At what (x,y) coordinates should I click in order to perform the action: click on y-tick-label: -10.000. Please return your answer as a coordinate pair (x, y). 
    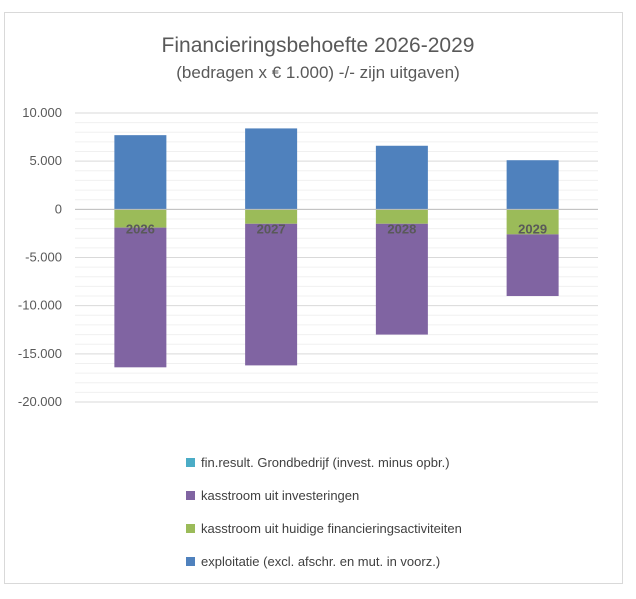
    Looking at the image, I should click on (40, 305).